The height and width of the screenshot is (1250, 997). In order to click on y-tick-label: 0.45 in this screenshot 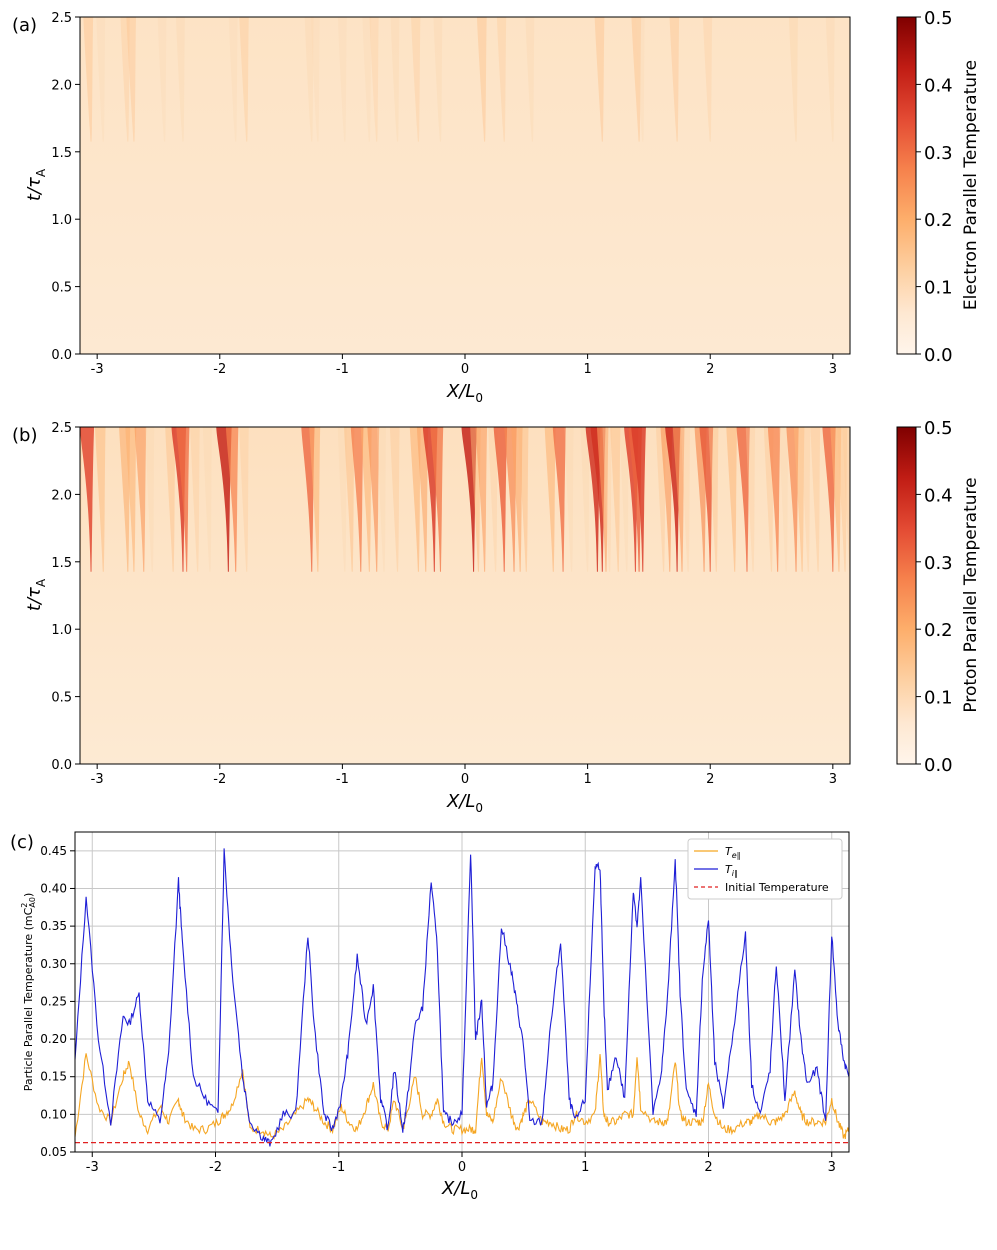, I will do `click(53, 851)`.